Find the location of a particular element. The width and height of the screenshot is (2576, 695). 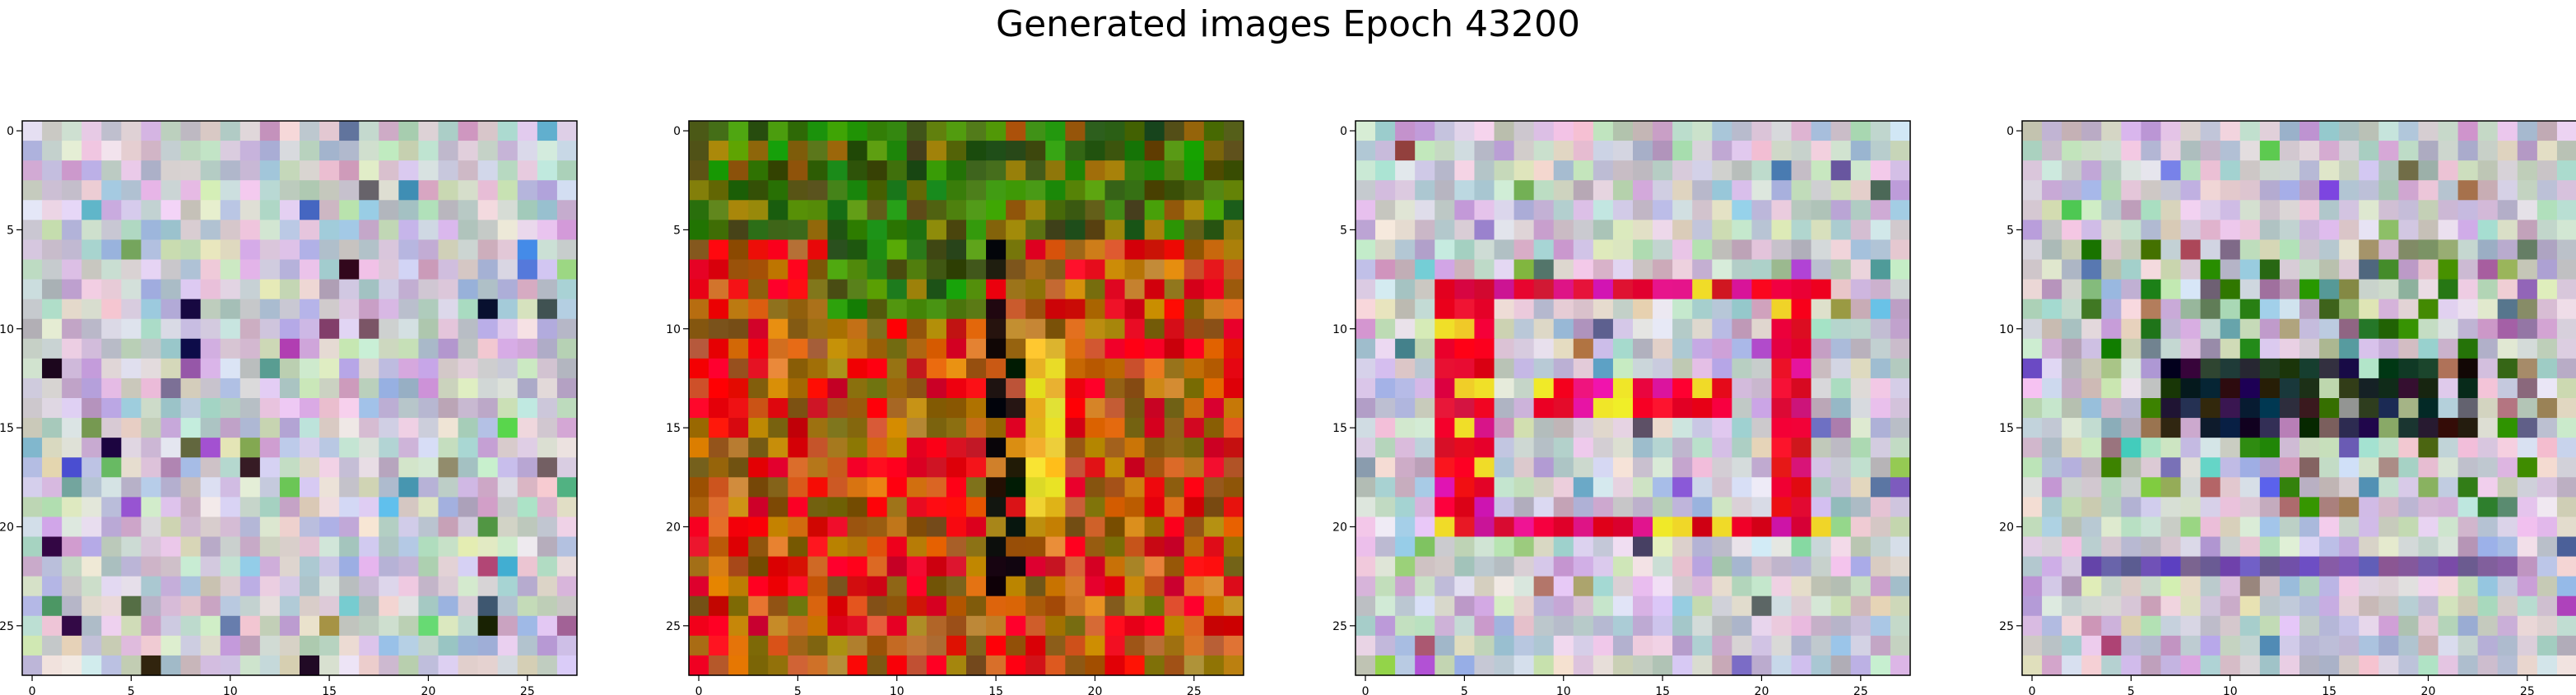

figure-title: Generated images Epoch 43200 is located at coordinates (1288, 24).